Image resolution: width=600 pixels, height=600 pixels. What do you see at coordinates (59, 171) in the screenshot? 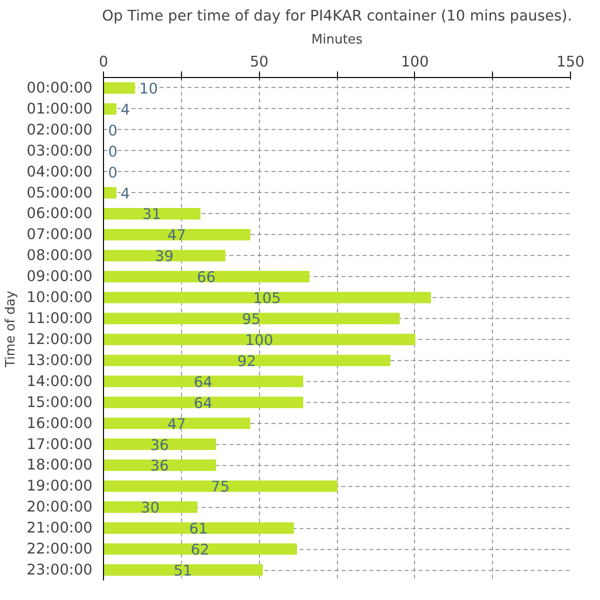
I see `y-tick-label: 04:00:00` at bounding box center [59, 171].